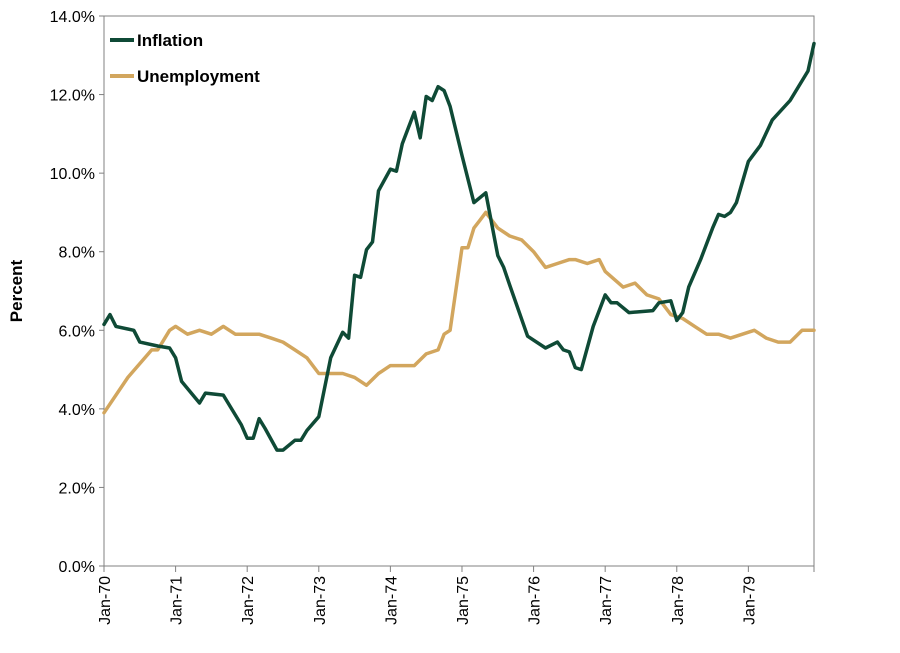  Describe the element at coordinates (170, 40) in the screenshot. I see `legend-label-inflation: Inflation` at that location.